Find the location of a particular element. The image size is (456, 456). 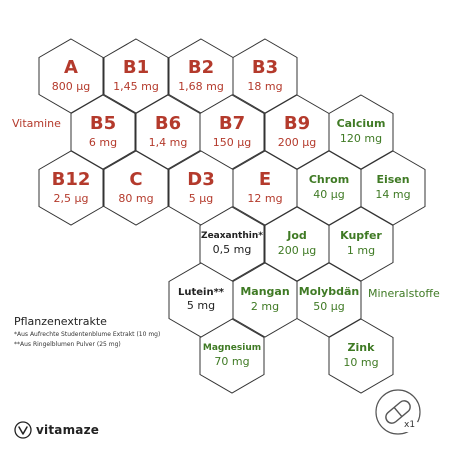

plant-amount: 0,5 mg is located at coordinates (232, 249).